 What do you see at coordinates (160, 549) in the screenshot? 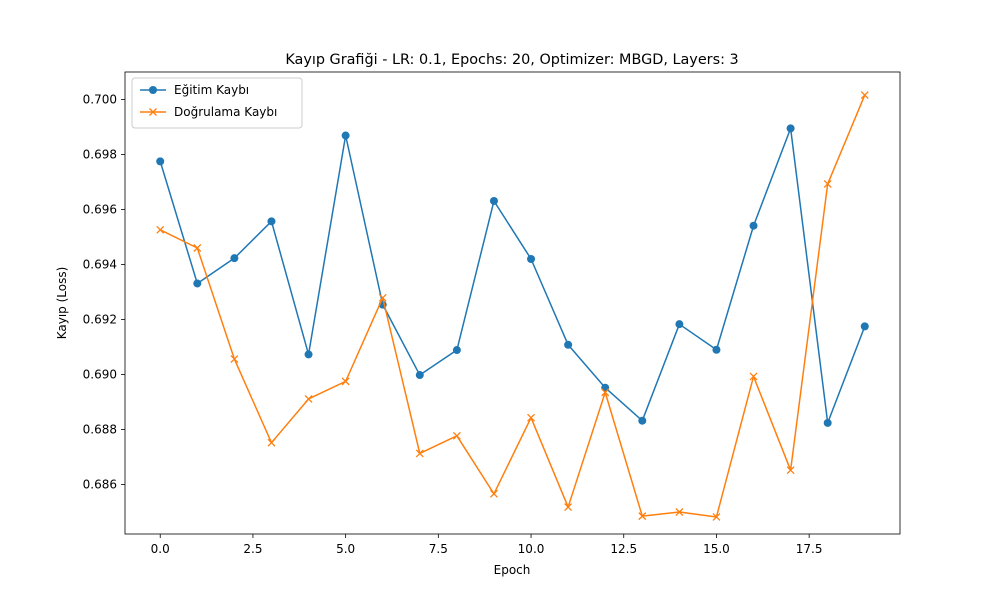
I see `x-tick-label: 0.0` at bounding box center [160, 549].